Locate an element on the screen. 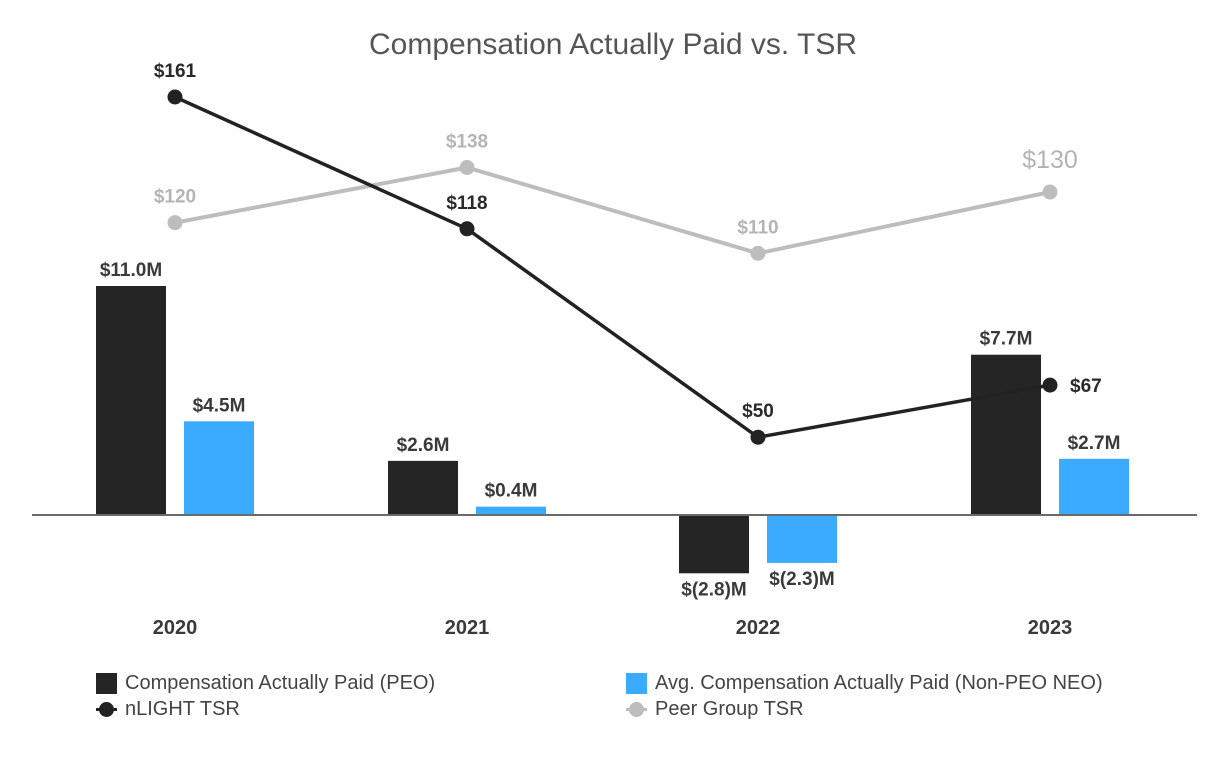  peer-tsr-point-2020 is located at coordinates (175, 223).